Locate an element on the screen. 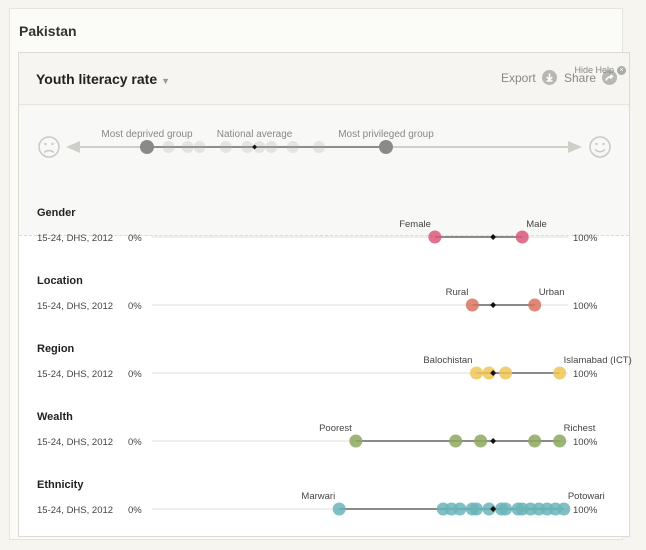 Image resolution: width=646 pixels, height=550 pixels. help-privileged-dot is located at coordinates (386, 147).